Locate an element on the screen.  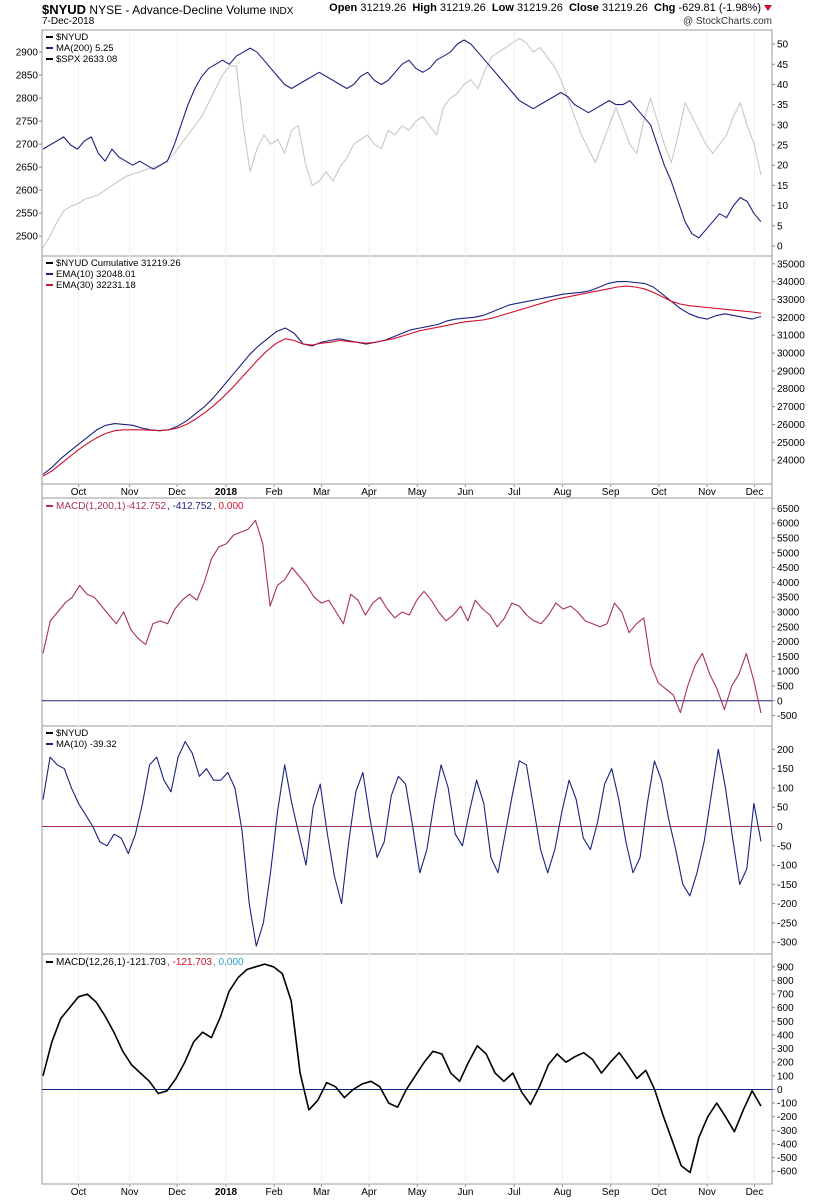
chart-title: $NYUD NYSE - Advance-Decline Volume INDX is located at coordinates (167, 9).